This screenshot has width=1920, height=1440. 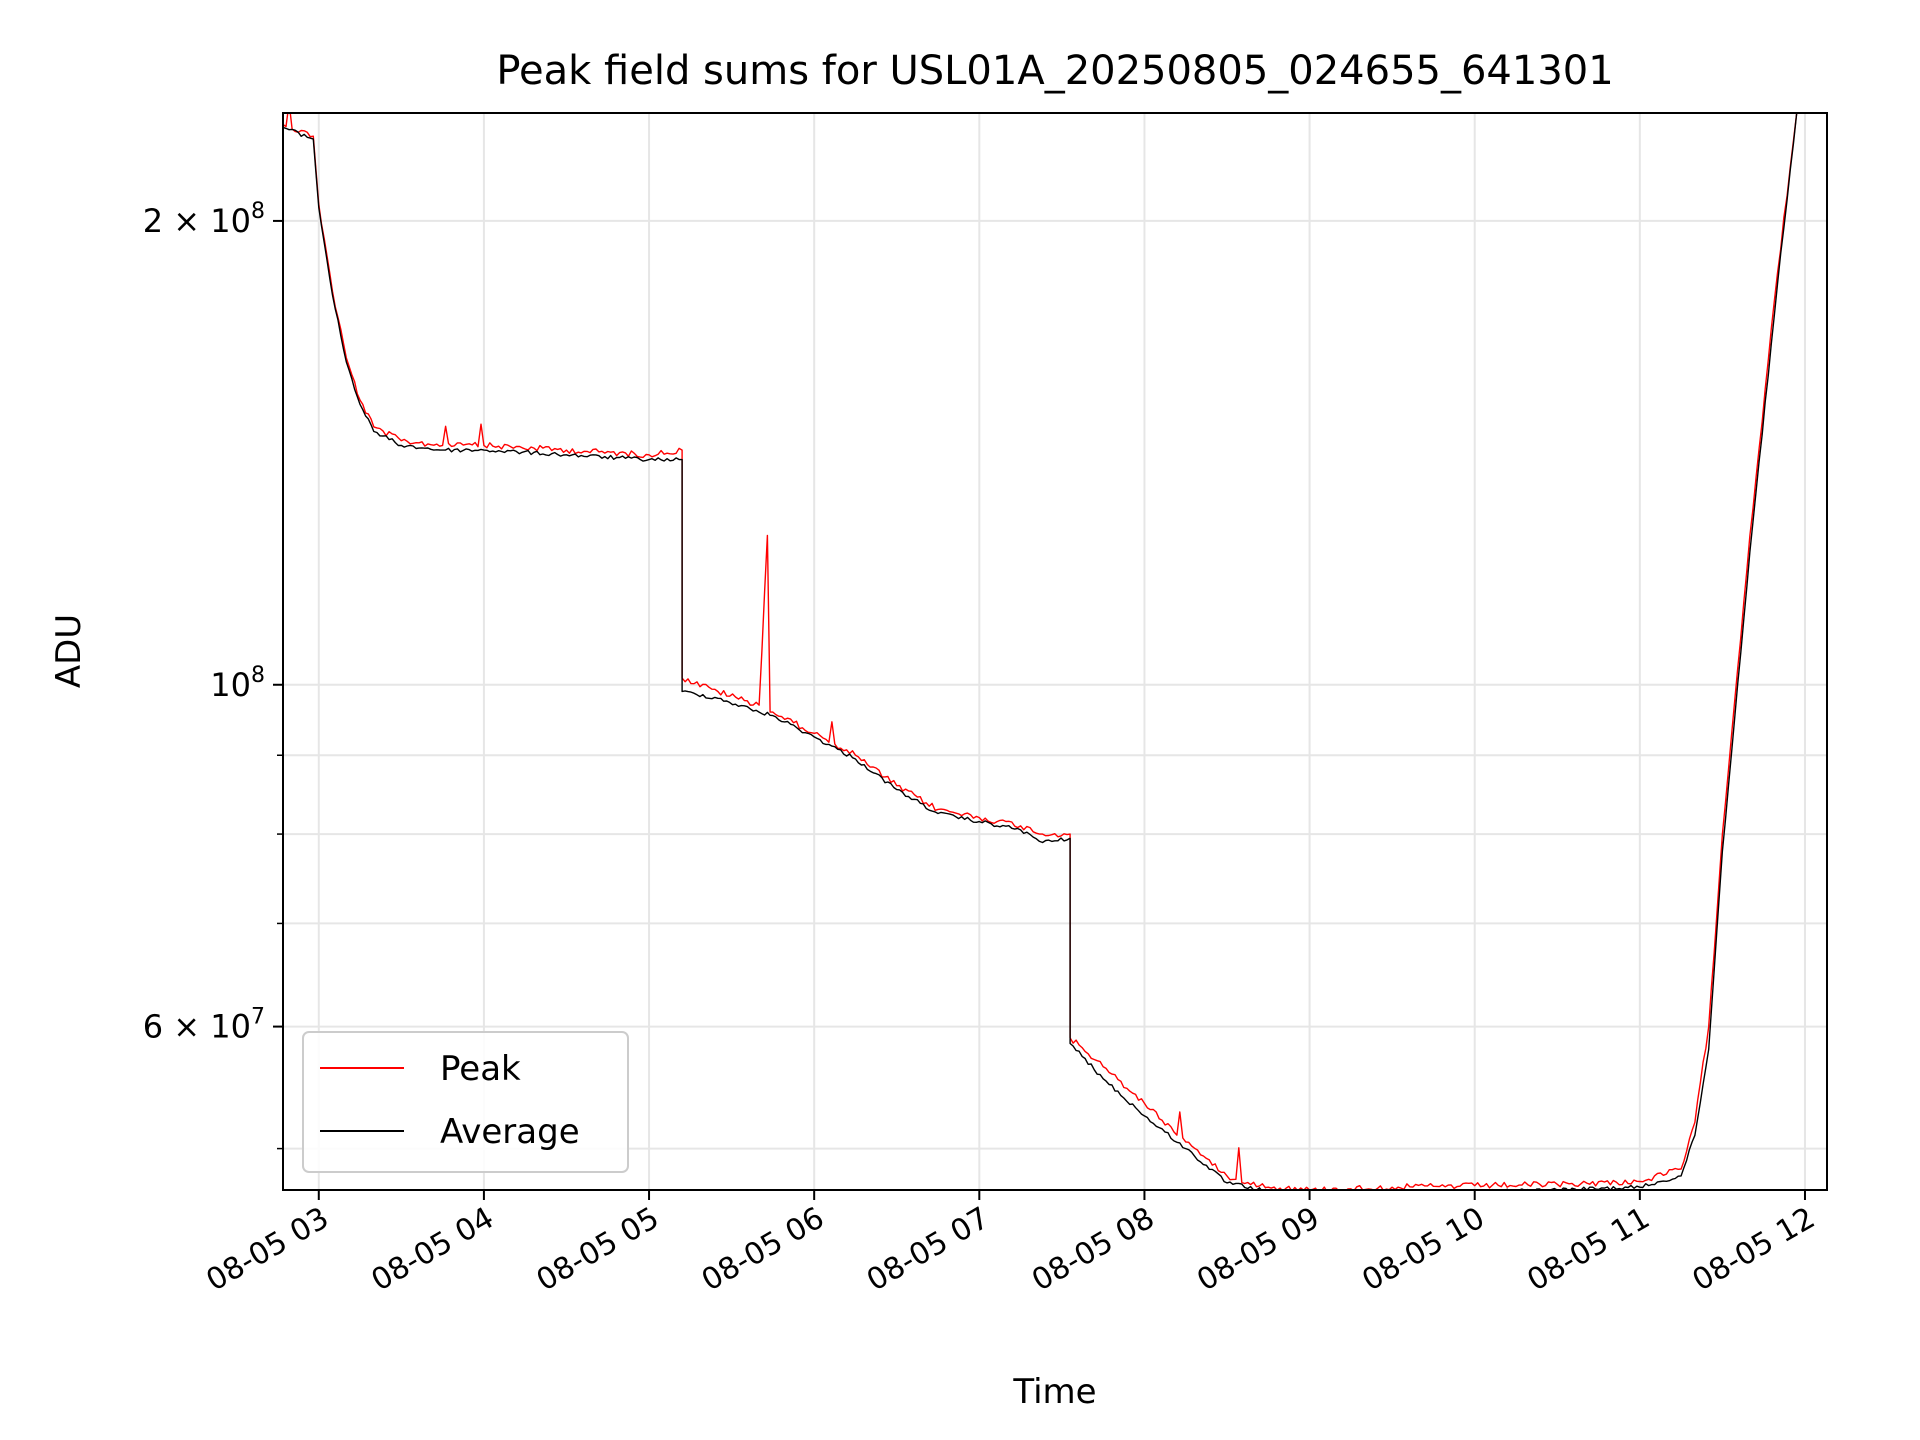 I want to click on legend-label-peak: Peak, so click(x=480, y=1069).